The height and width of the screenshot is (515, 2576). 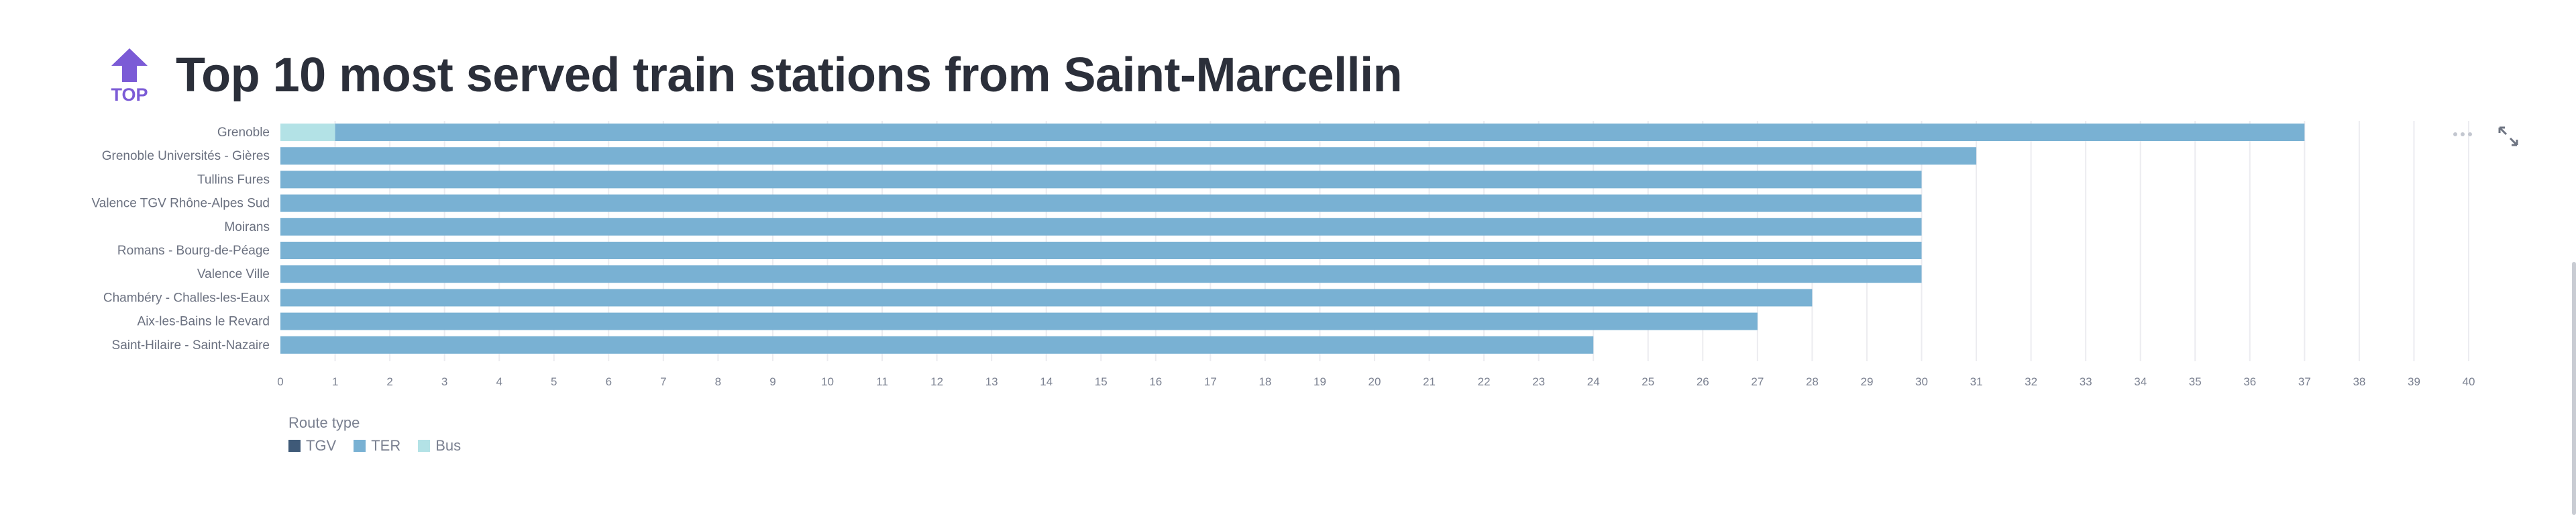 What do you see at coordinates (1210, 381) in the screenshot?
I see `x-tick-label: 17` at bounding box center [1210, 381].